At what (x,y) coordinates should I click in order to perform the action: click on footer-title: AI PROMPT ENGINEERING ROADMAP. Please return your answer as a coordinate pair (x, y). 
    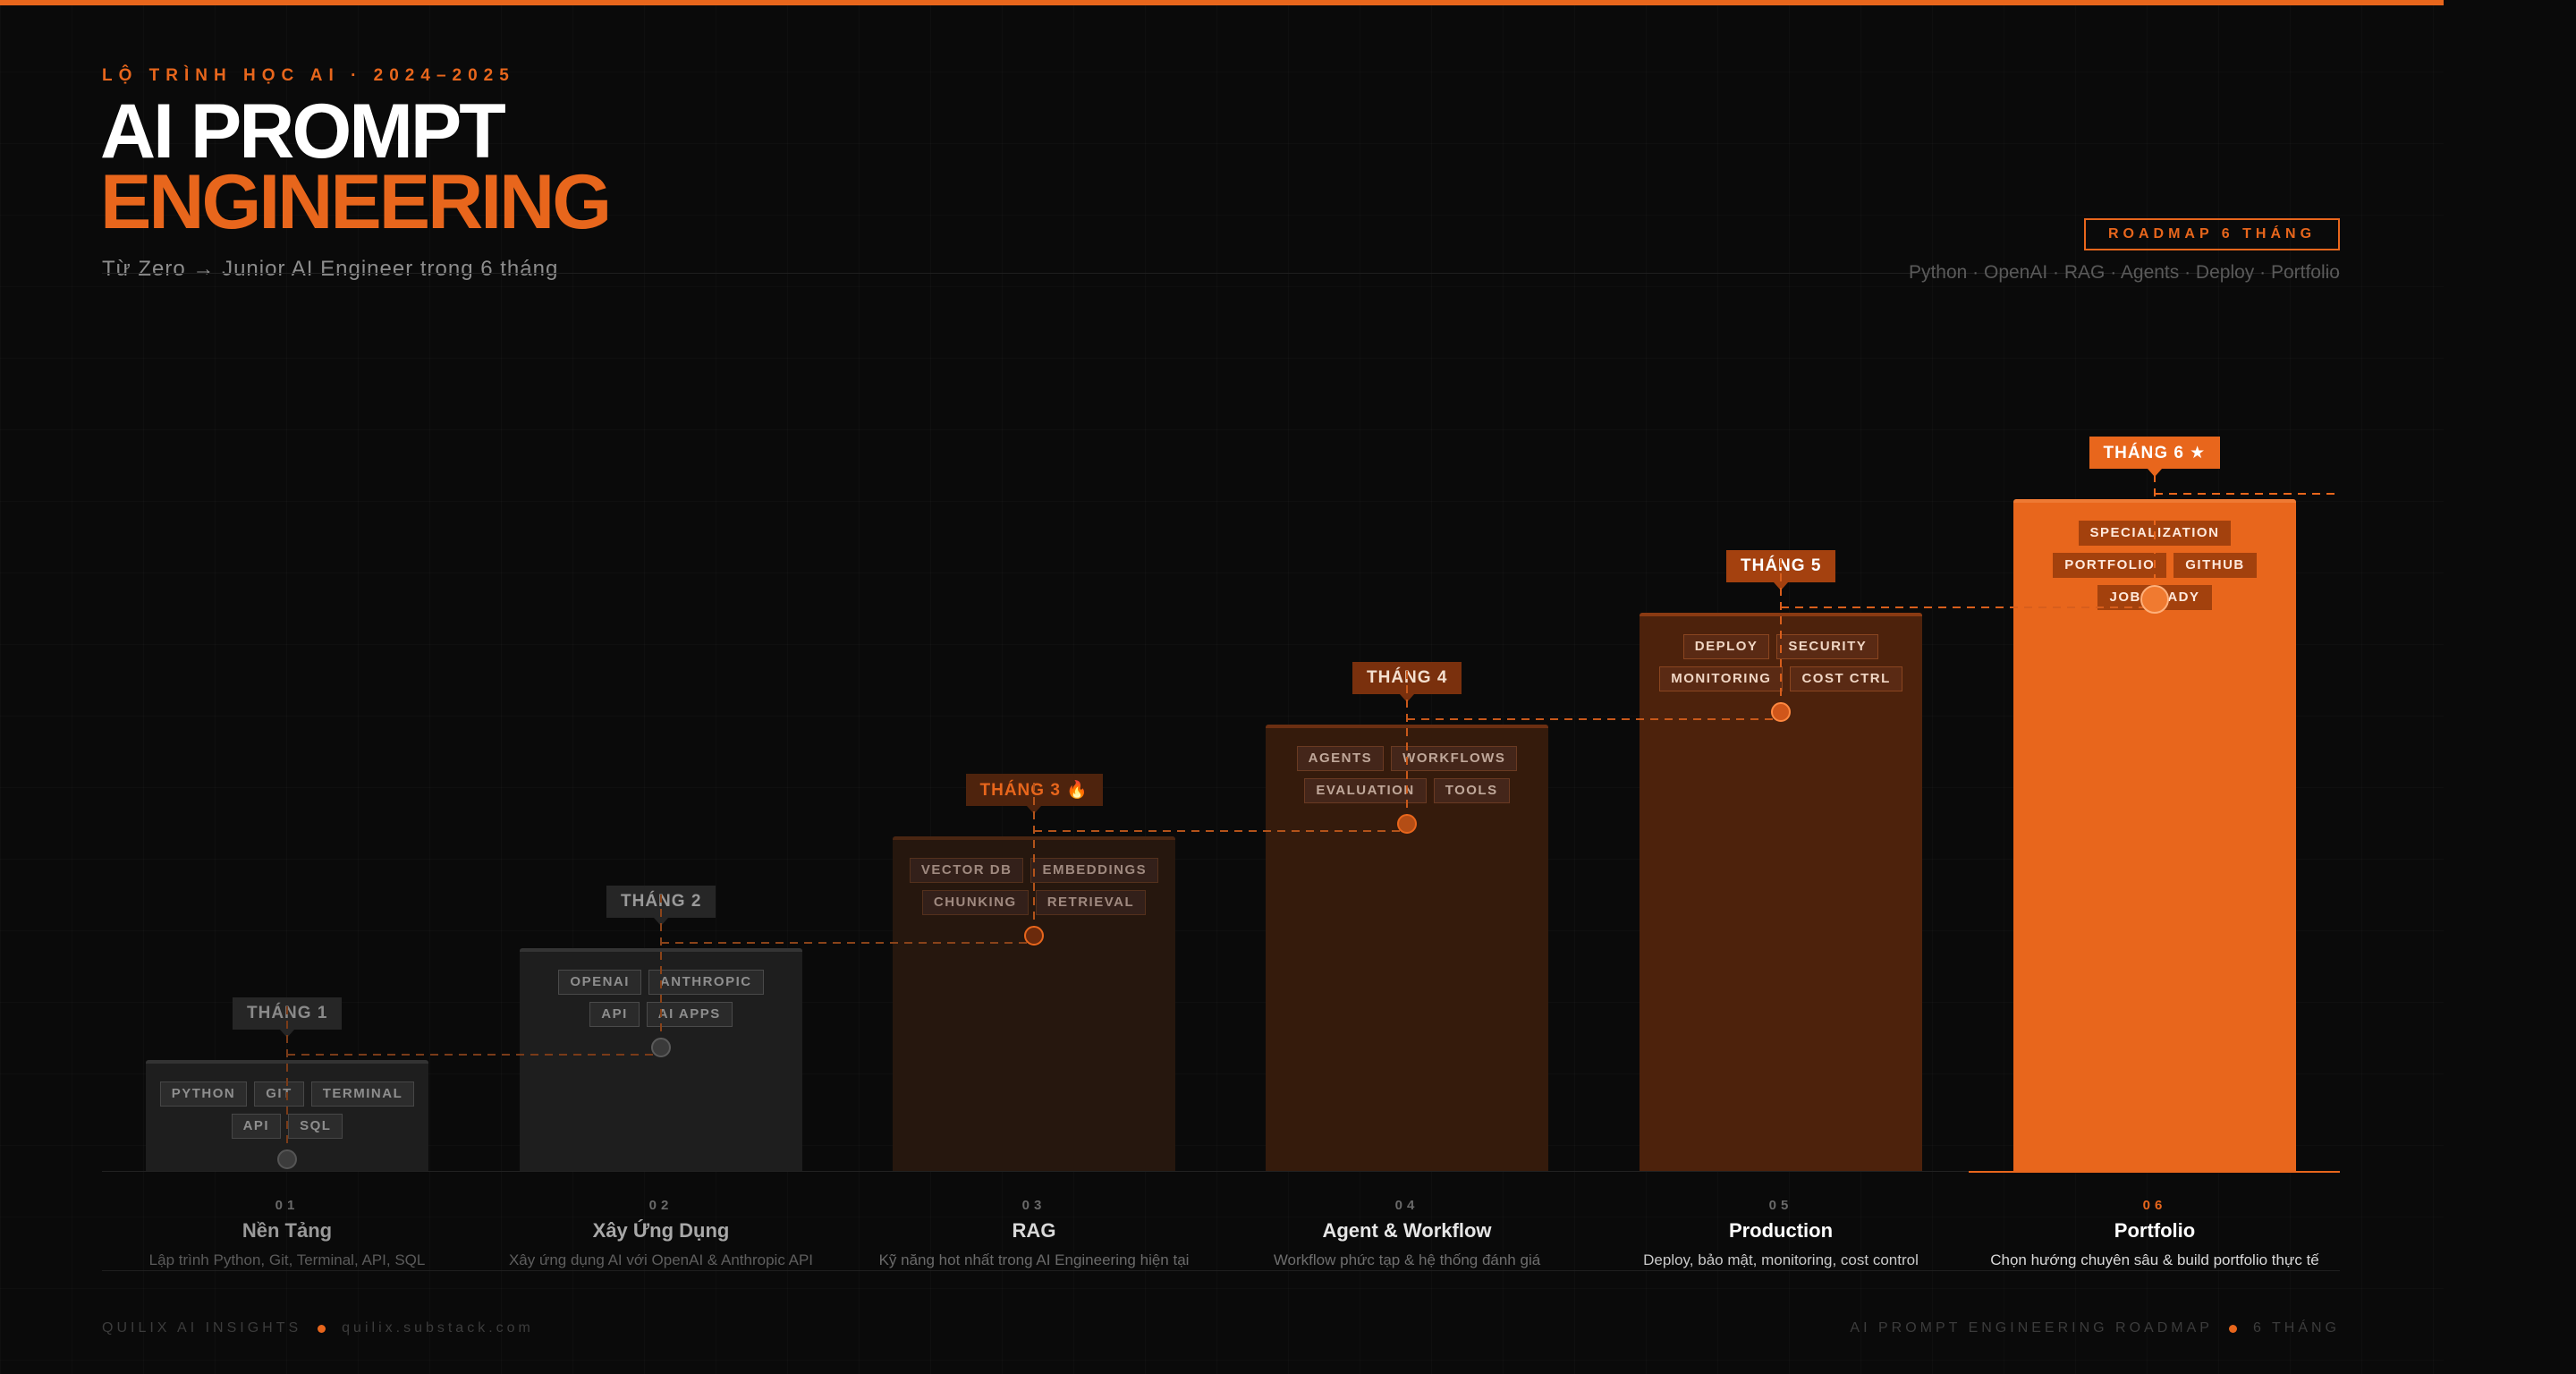
    Looking at the image, I should click on (2031, 1328).